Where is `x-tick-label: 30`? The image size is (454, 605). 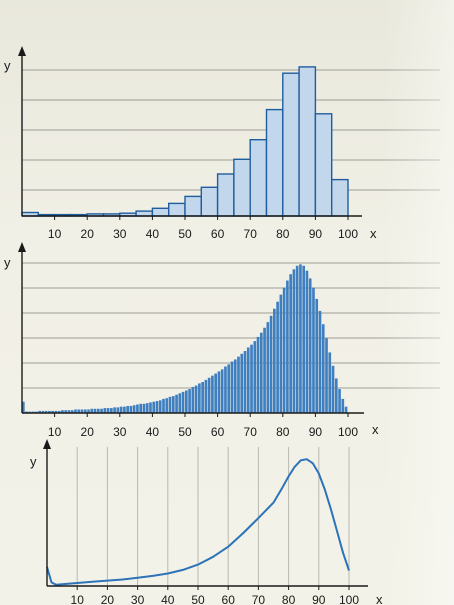
x-tick-label: 30 is located at coordinates (120, 234).